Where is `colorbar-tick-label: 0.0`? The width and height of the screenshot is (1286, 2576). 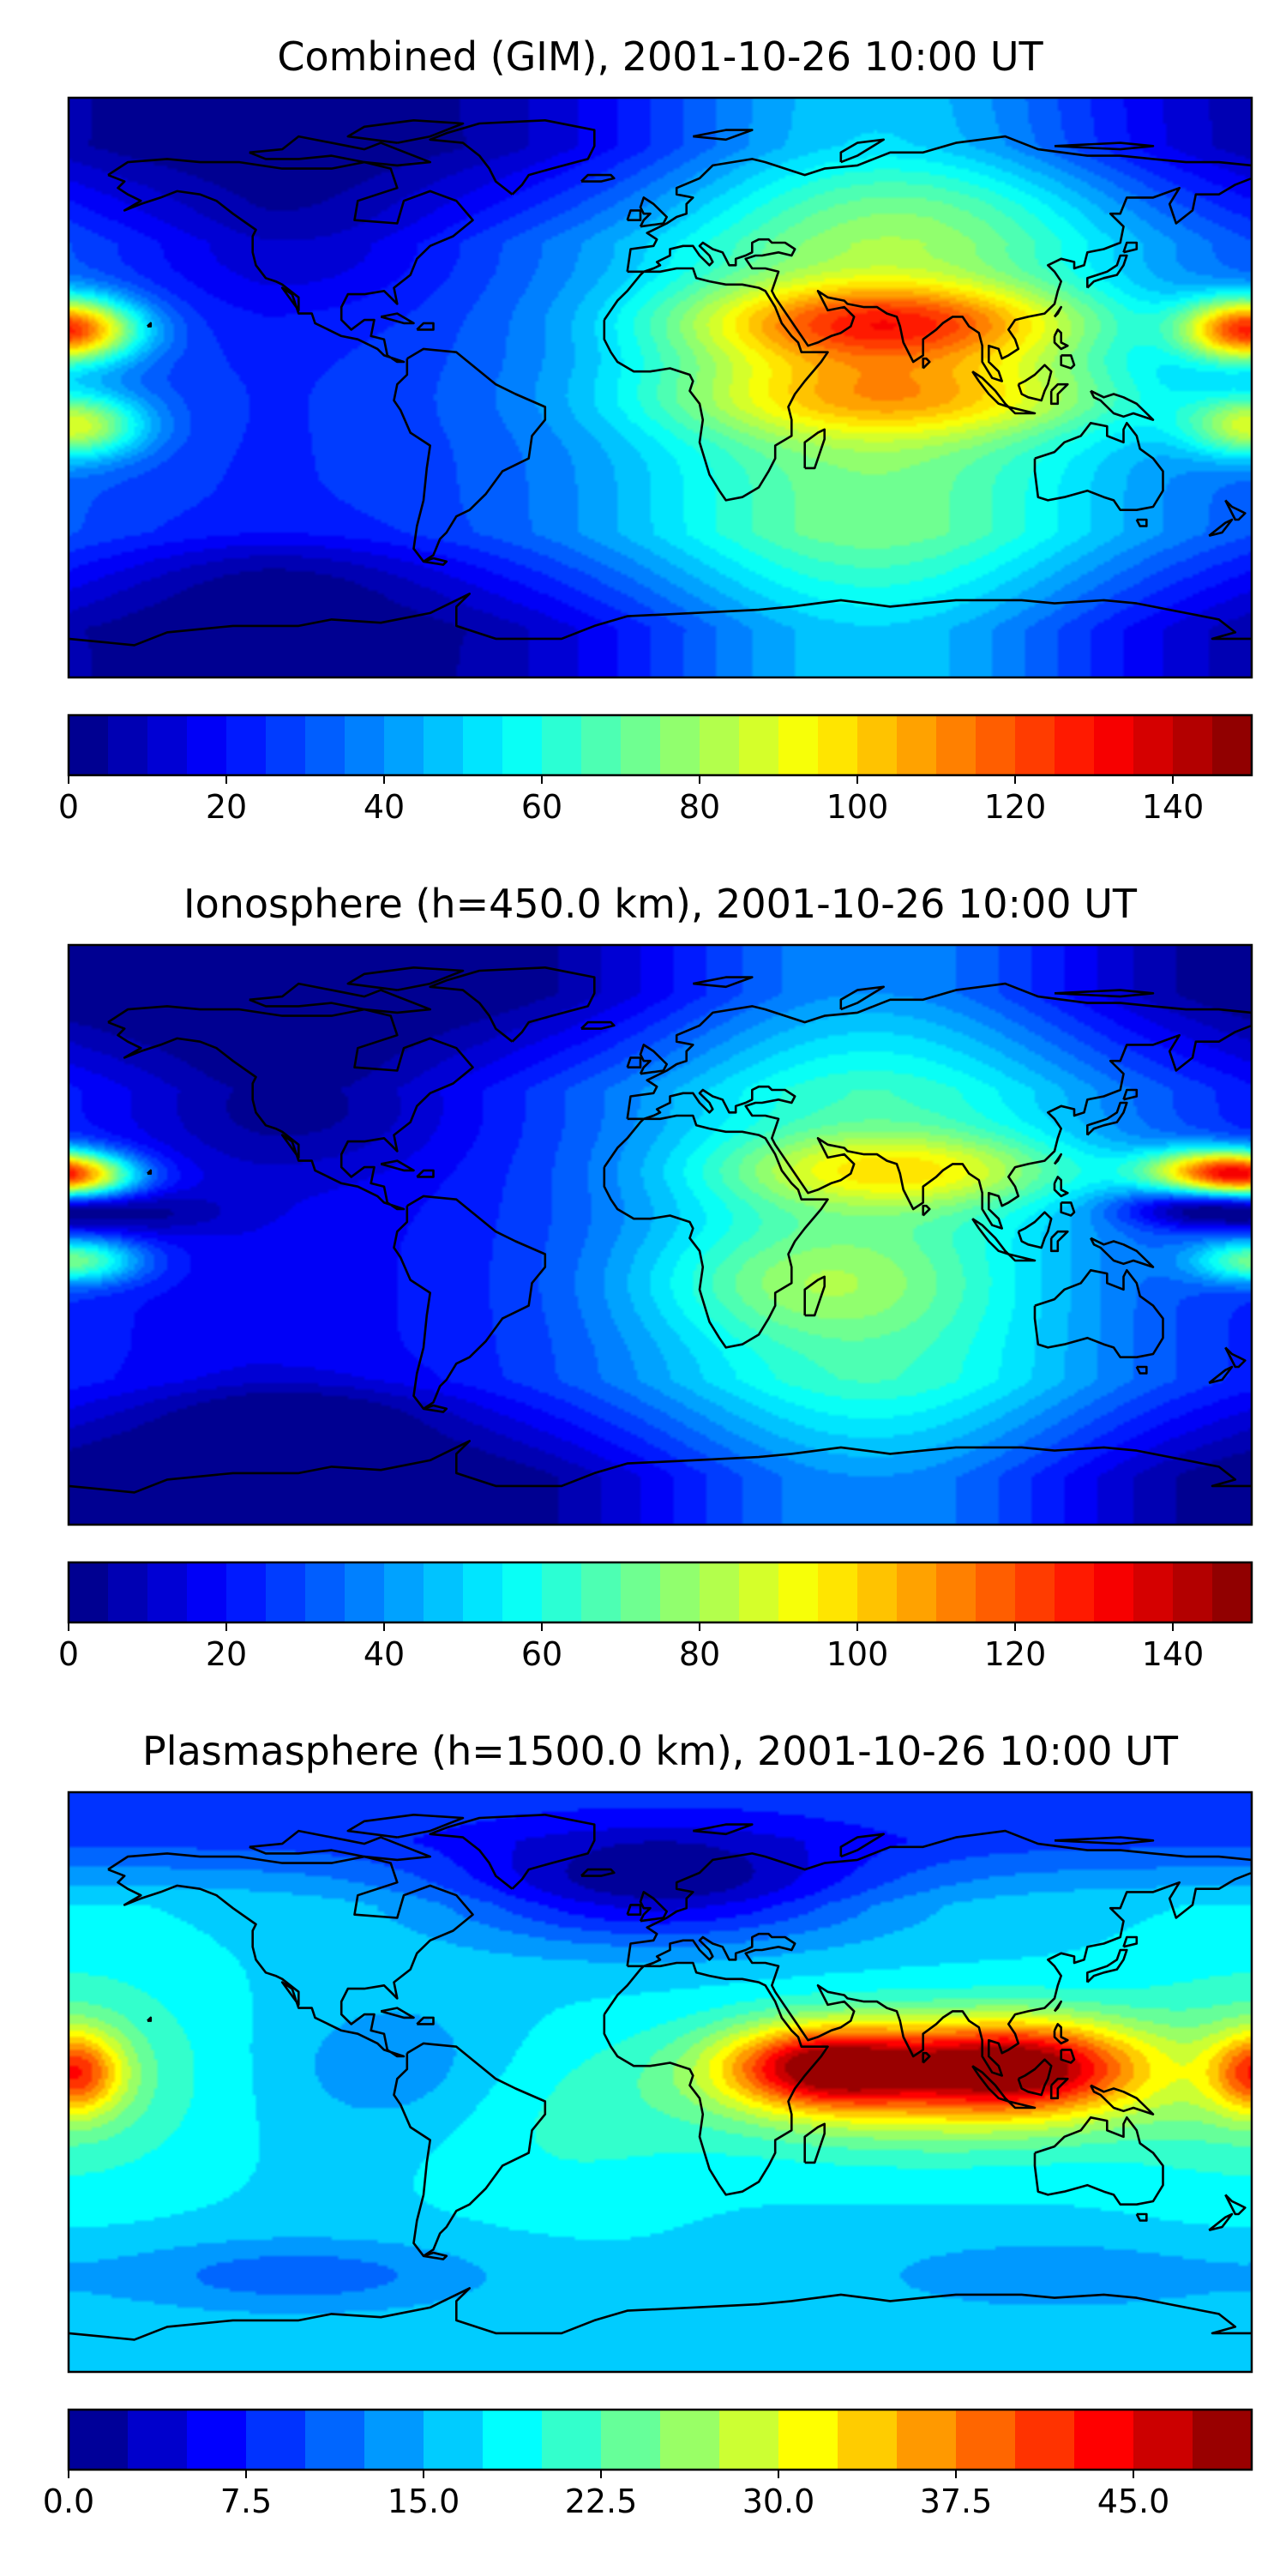
colorbar-tick-label: 0.0 is located at coordinates (68, 2501).